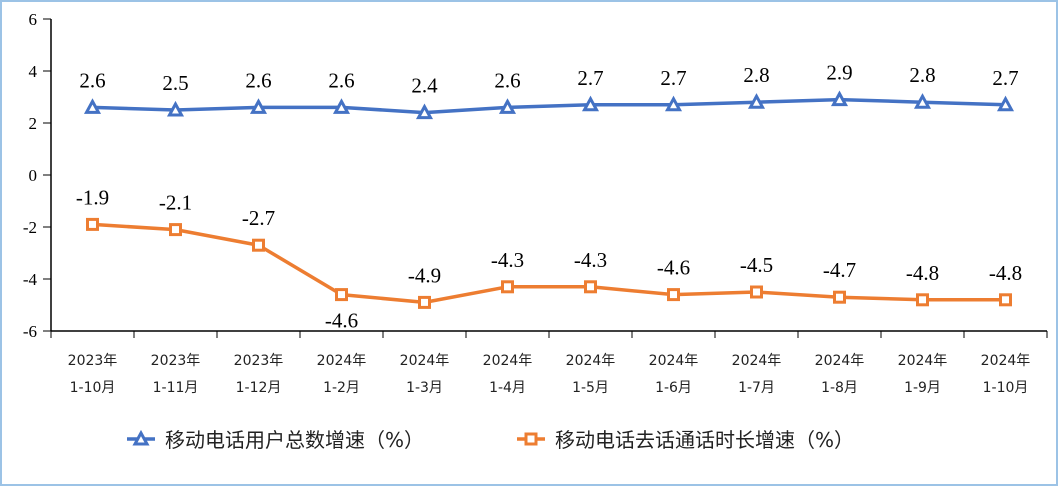  I want to click on x-tick-label: 1-5月, so click(590, 388).